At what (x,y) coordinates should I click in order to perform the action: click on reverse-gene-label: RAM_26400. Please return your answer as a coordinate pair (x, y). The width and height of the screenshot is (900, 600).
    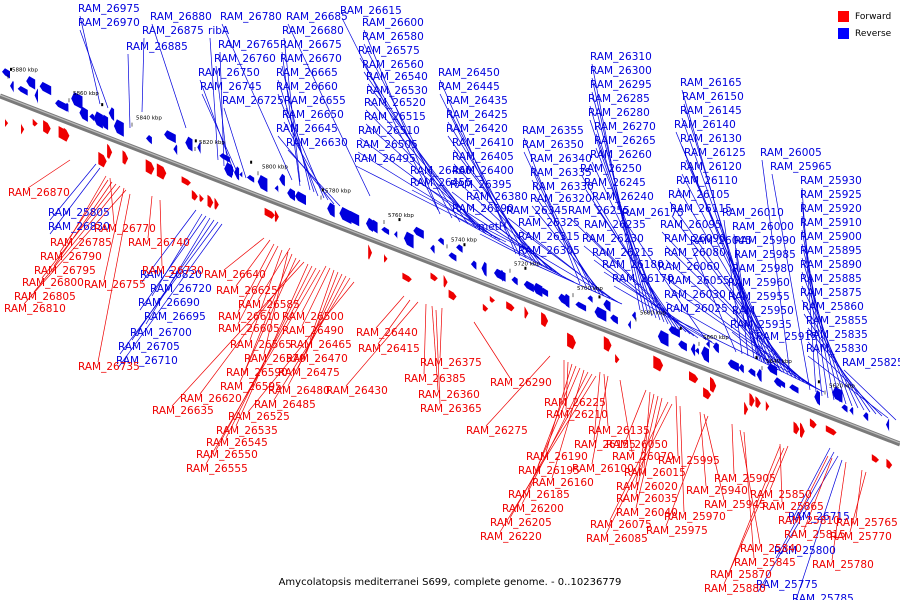
    Looking at the image, I should click on (483, 171).